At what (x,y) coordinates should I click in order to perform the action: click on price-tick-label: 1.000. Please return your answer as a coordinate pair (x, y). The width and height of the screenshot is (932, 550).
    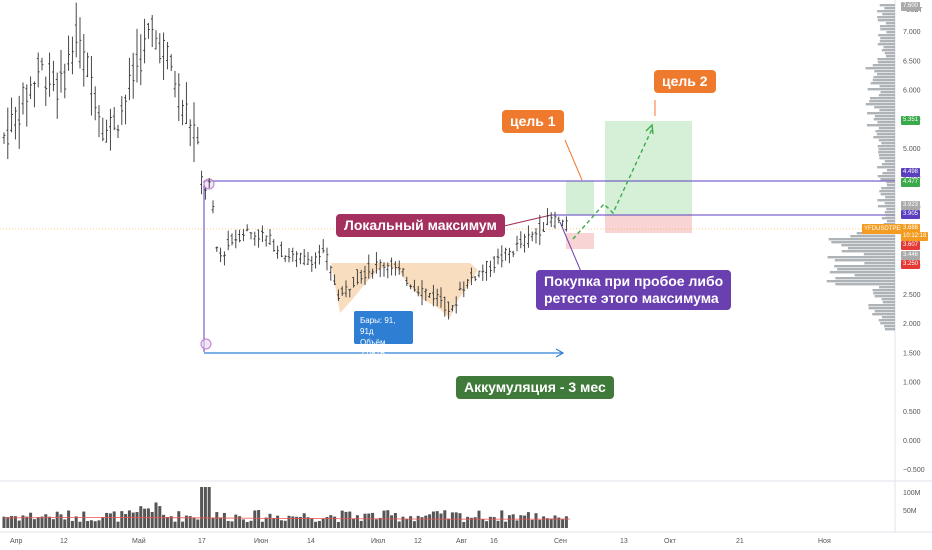
    Looking at the image, I should click on (912, 383).